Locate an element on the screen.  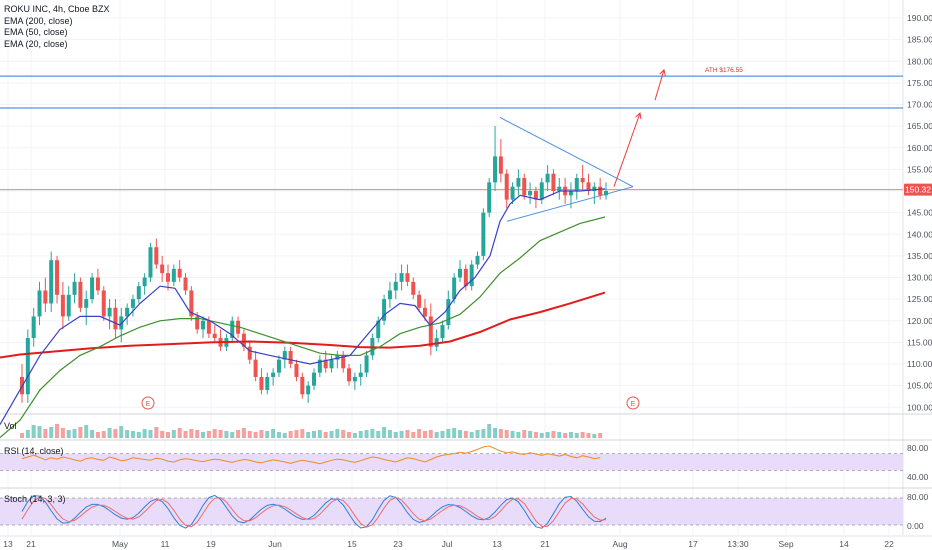
stoch-tick-label: 80.00 is located at coordinates (918, 497).